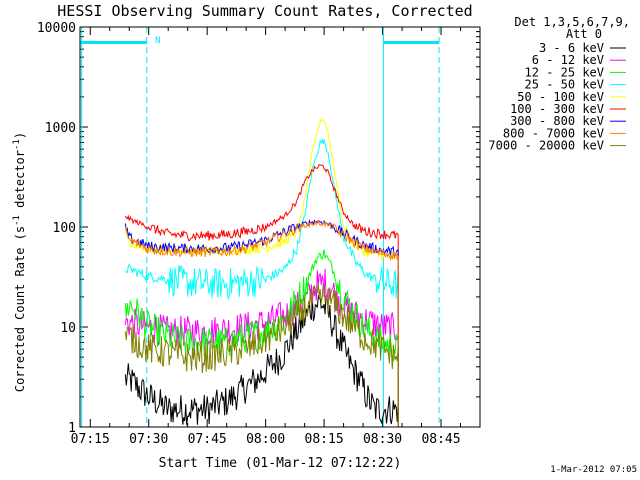 The image size is (640, 480). What do you see at coordinates (207, 439) in the screenshot?
I see `x-tick-label: 07:45` at bounding box center [207, 439].